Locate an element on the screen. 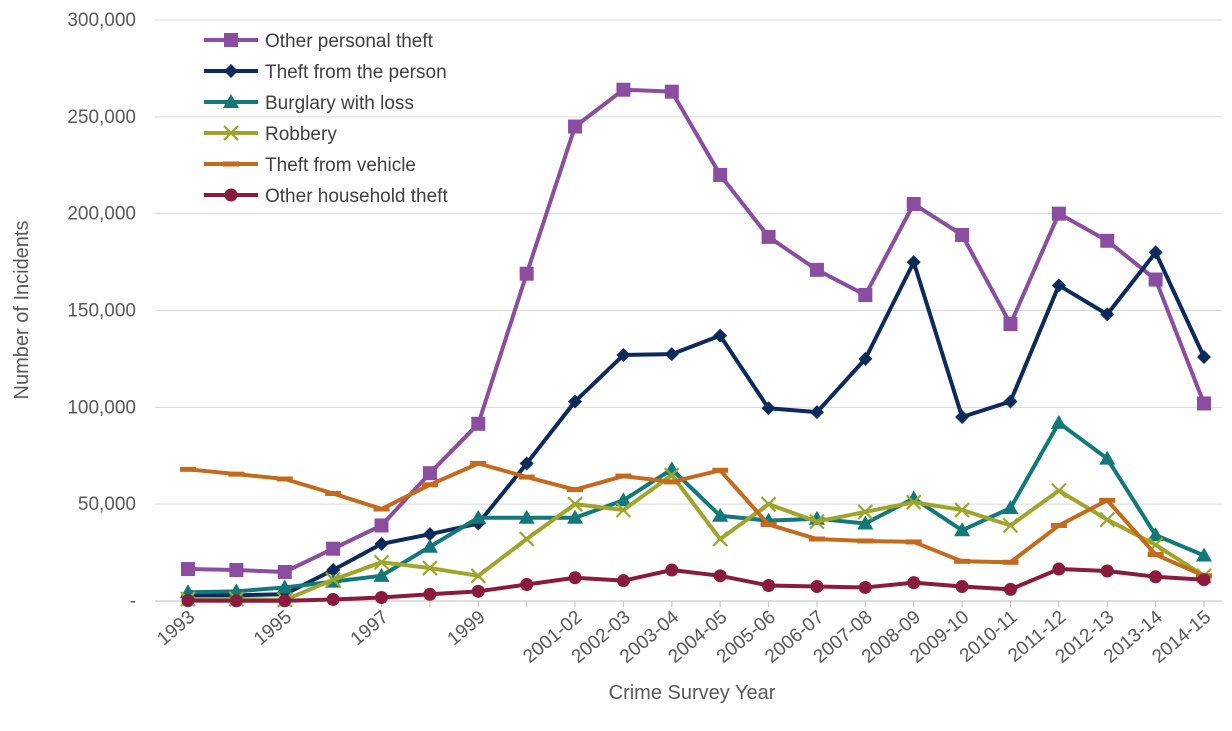 The width and height of the screenshot is (1232, 731). x-tick-label: 1997 is located at coordinates (370, 628).